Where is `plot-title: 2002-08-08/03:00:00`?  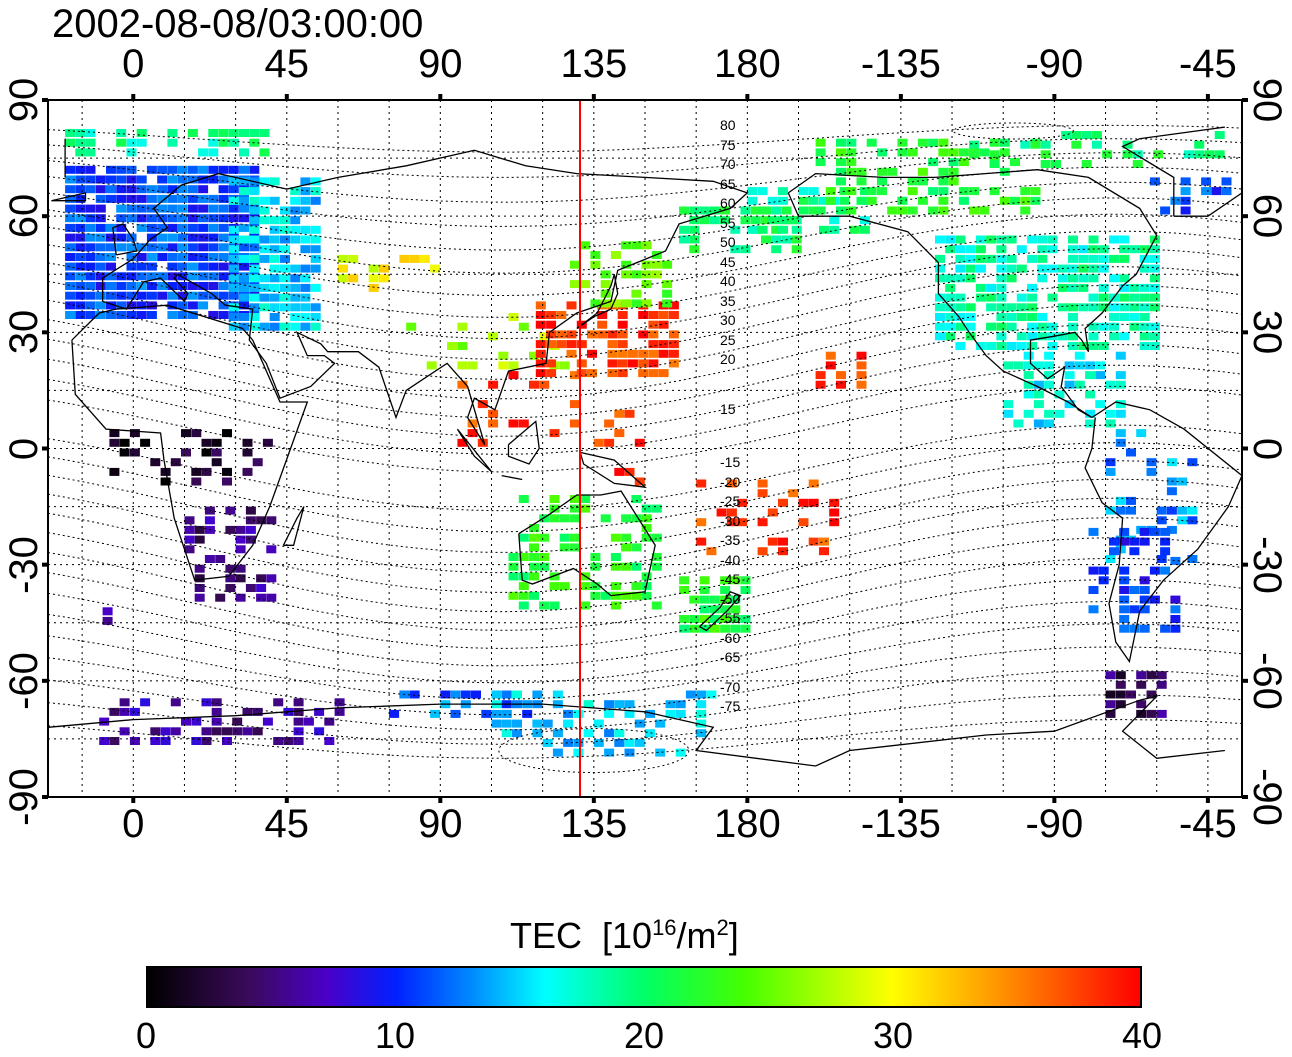 plot-title: 2002-08-08/03:00:00 is located at coordinates (238, 24).